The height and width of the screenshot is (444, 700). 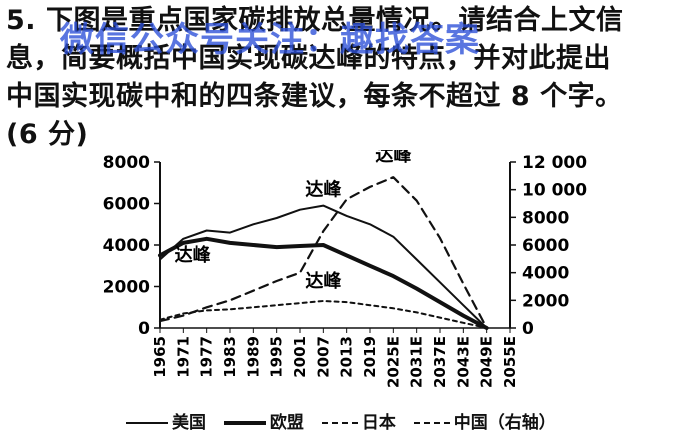 I want to click on x-tick-label: 1995, so click(x=277, y=357).